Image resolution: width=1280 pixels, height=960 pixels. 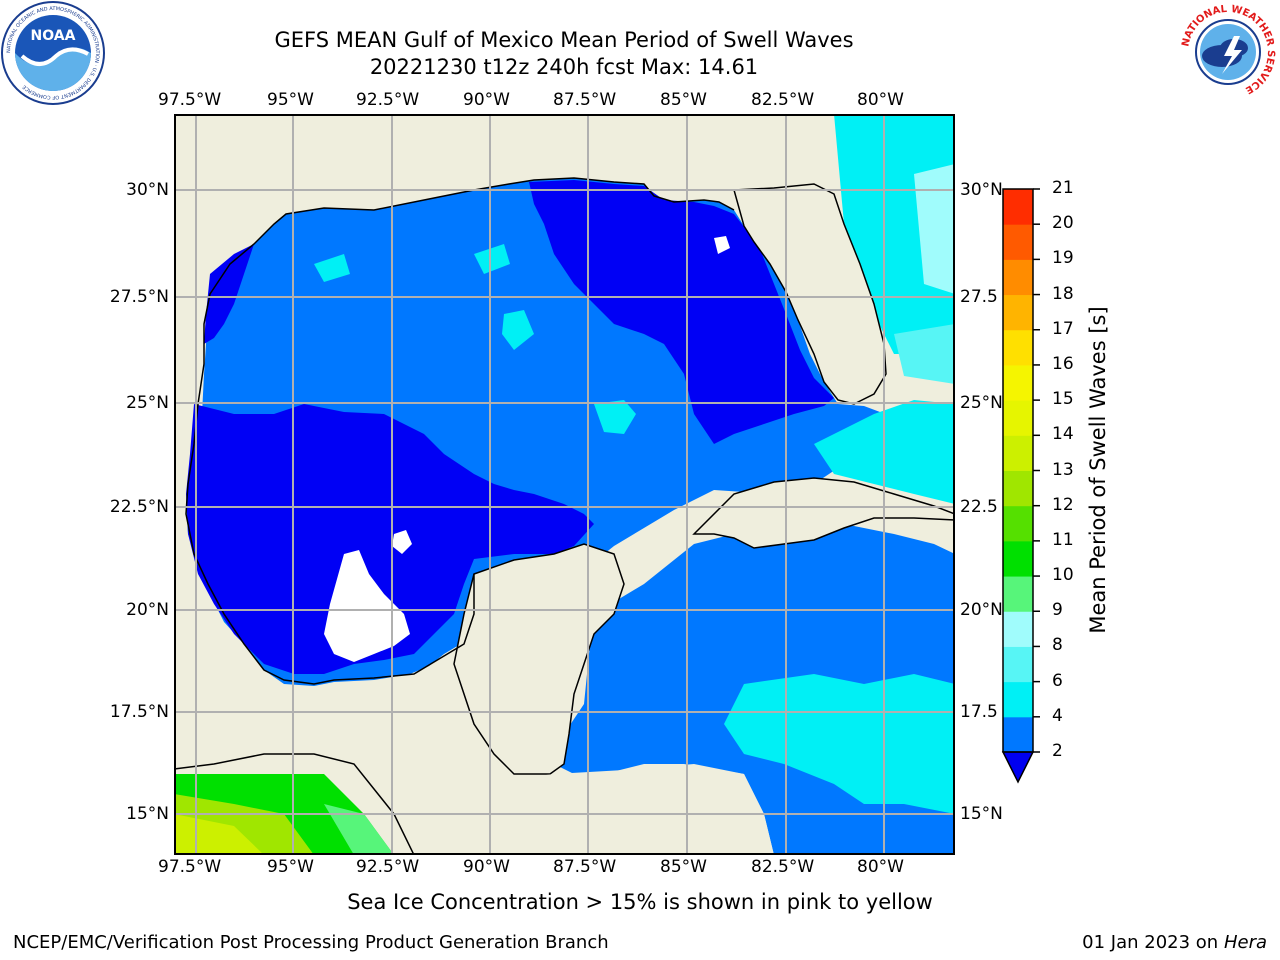 I want to click on lon-tick-top: 82.5°W, so click(x=783, y=100).